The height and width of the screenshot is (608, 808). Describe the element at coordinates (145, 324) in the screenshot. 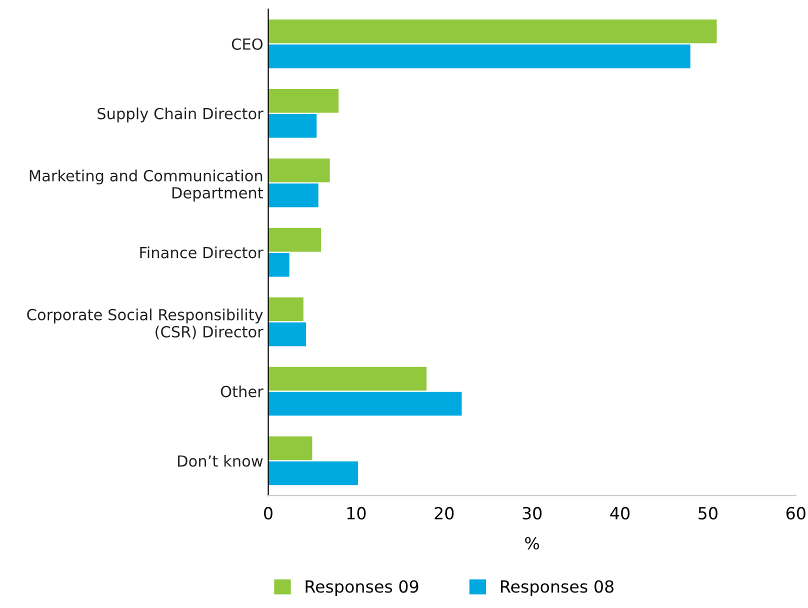

I see `y-tick-label: Corporate Social Responsibility (CSR) Director` at that location.